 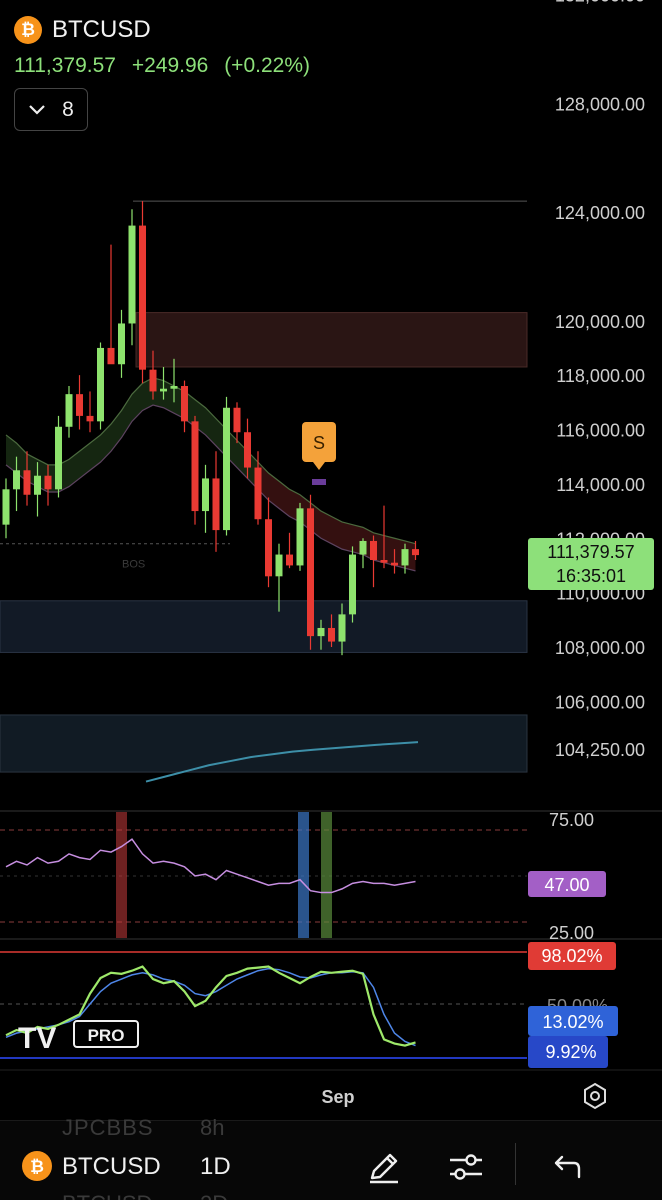 I want to click on pro-badge-text: PRO, so click(x=106, y=1035).